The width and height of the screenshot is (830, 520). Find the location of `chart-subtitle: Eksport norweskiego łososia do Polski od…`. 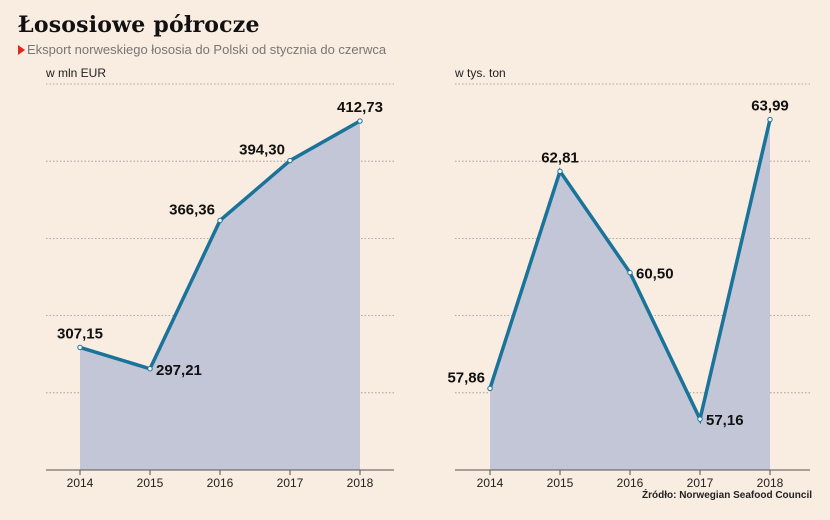

chart-subtitle: Eksport norweskiego łososia do Polski od… is located at coordinates (202, 49).